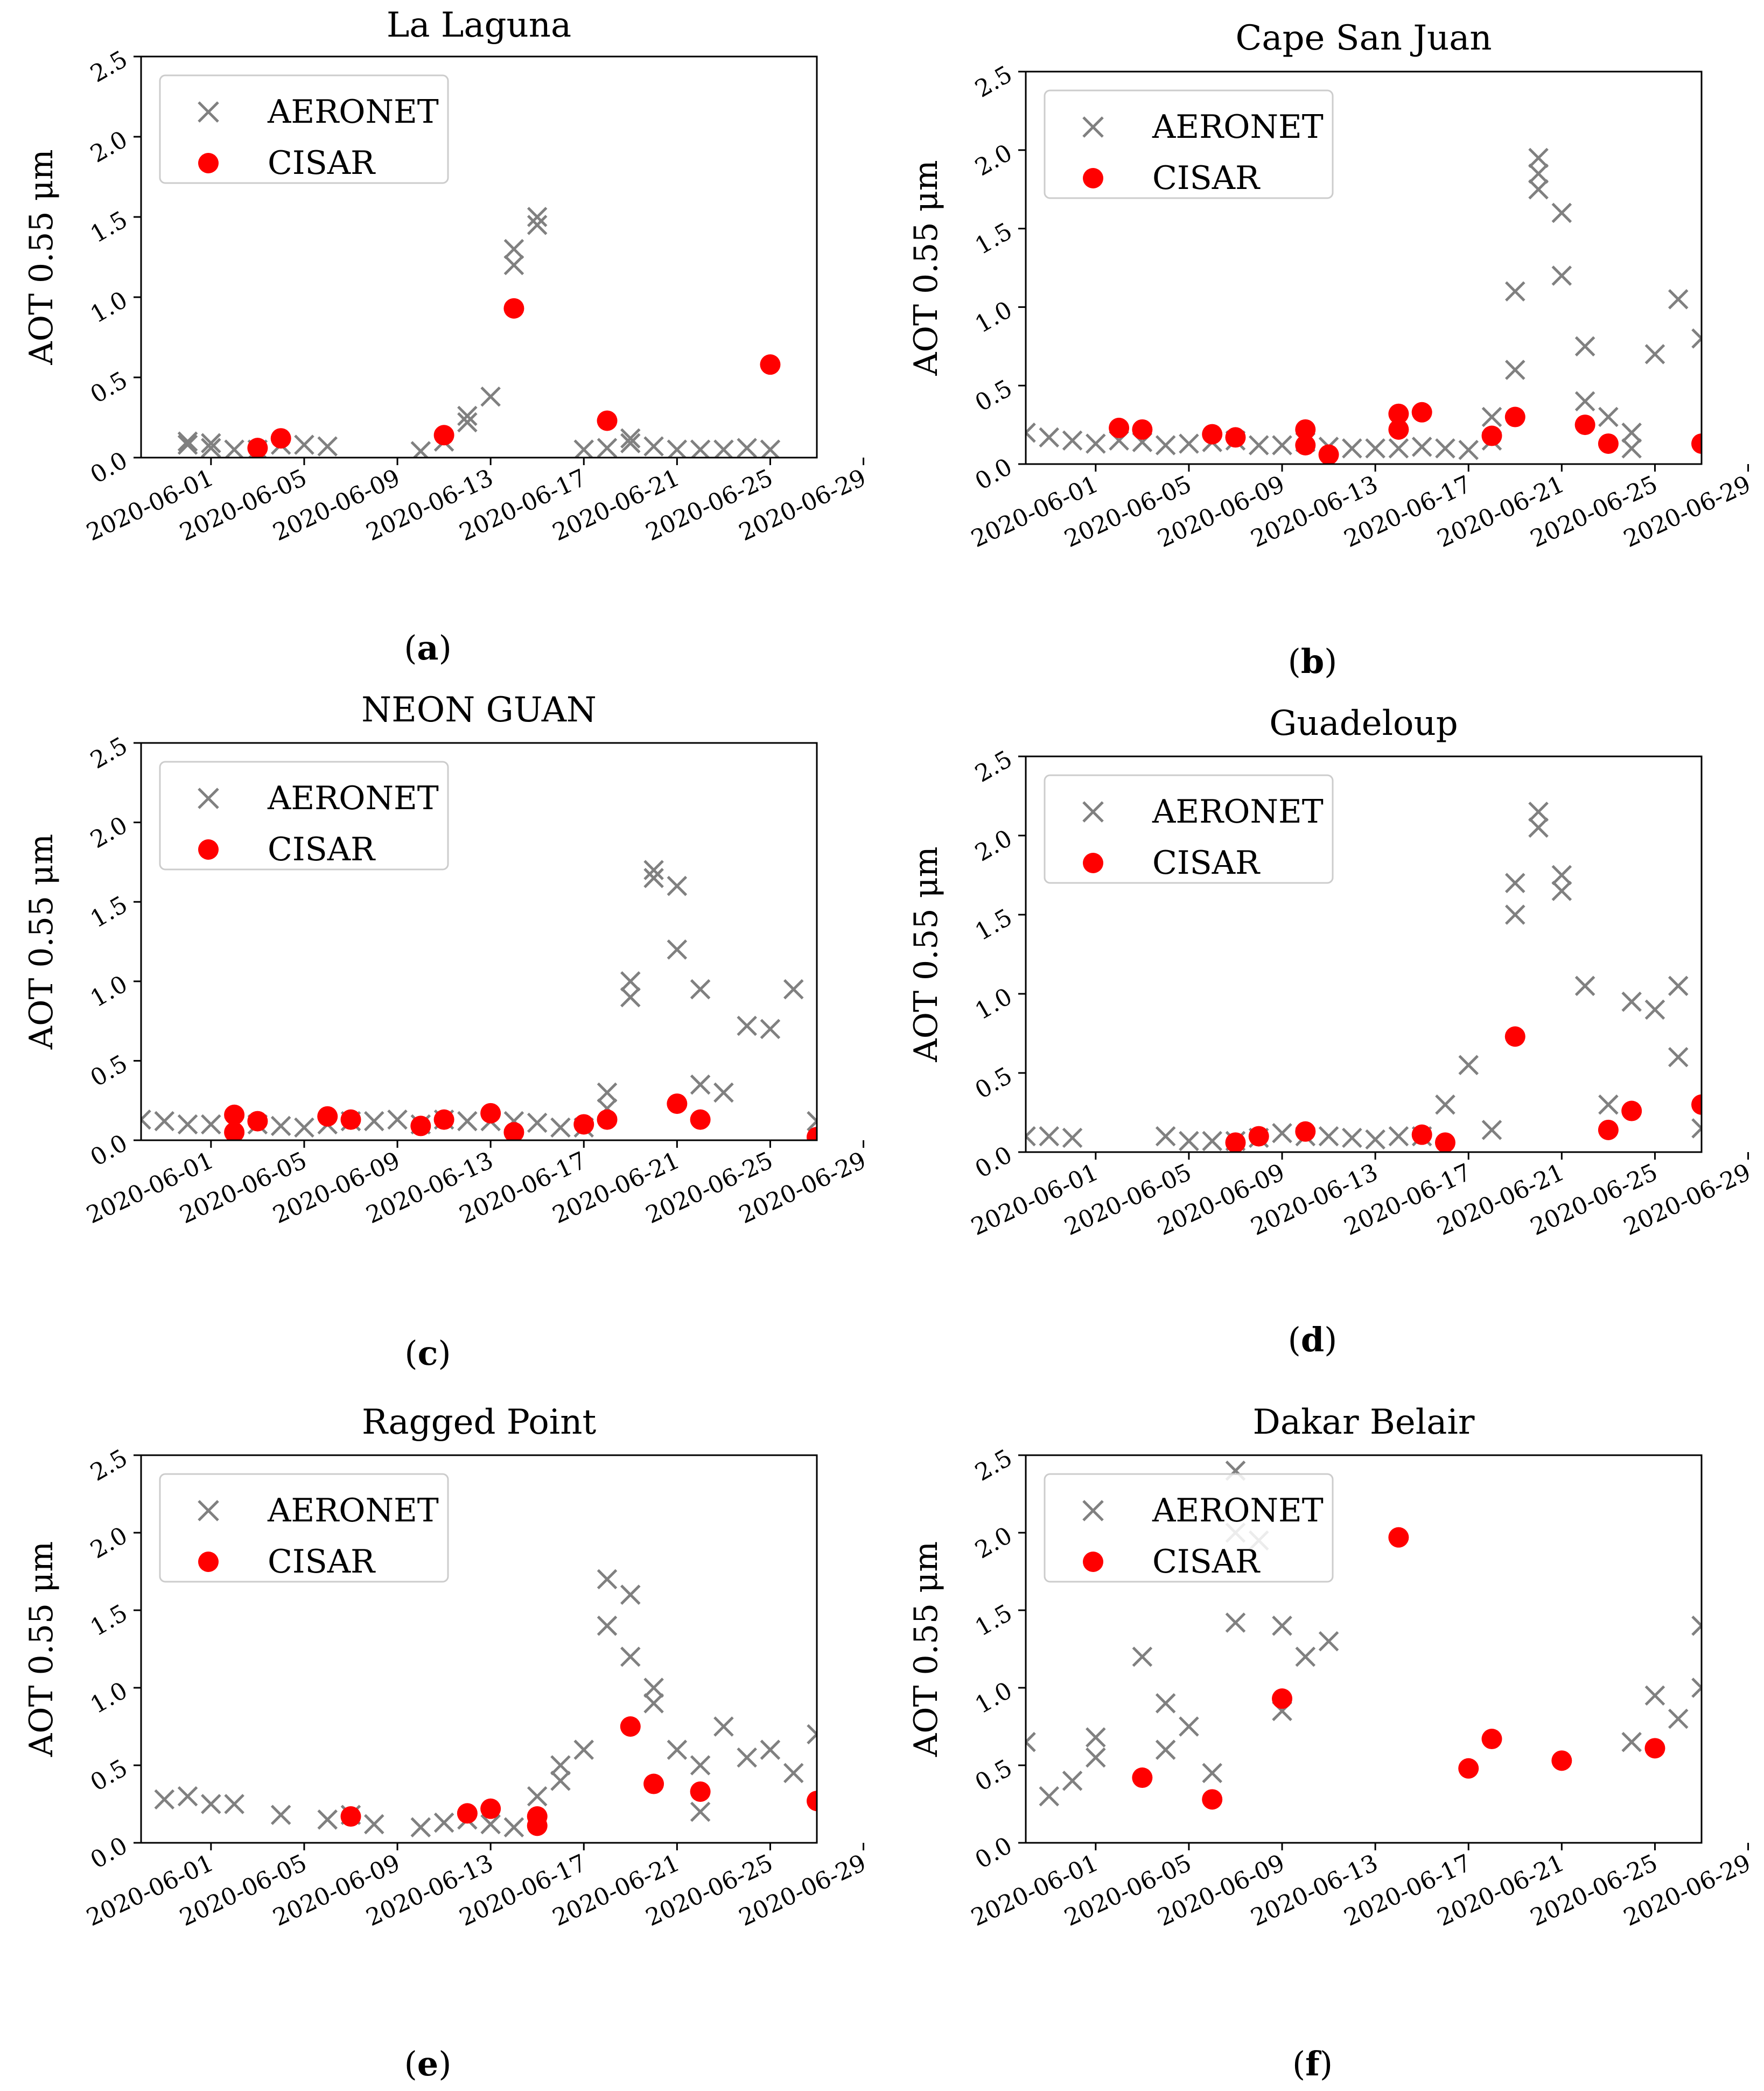  I want to click on y-axis-label: AOT 0.55 μm, so click(926, 268).